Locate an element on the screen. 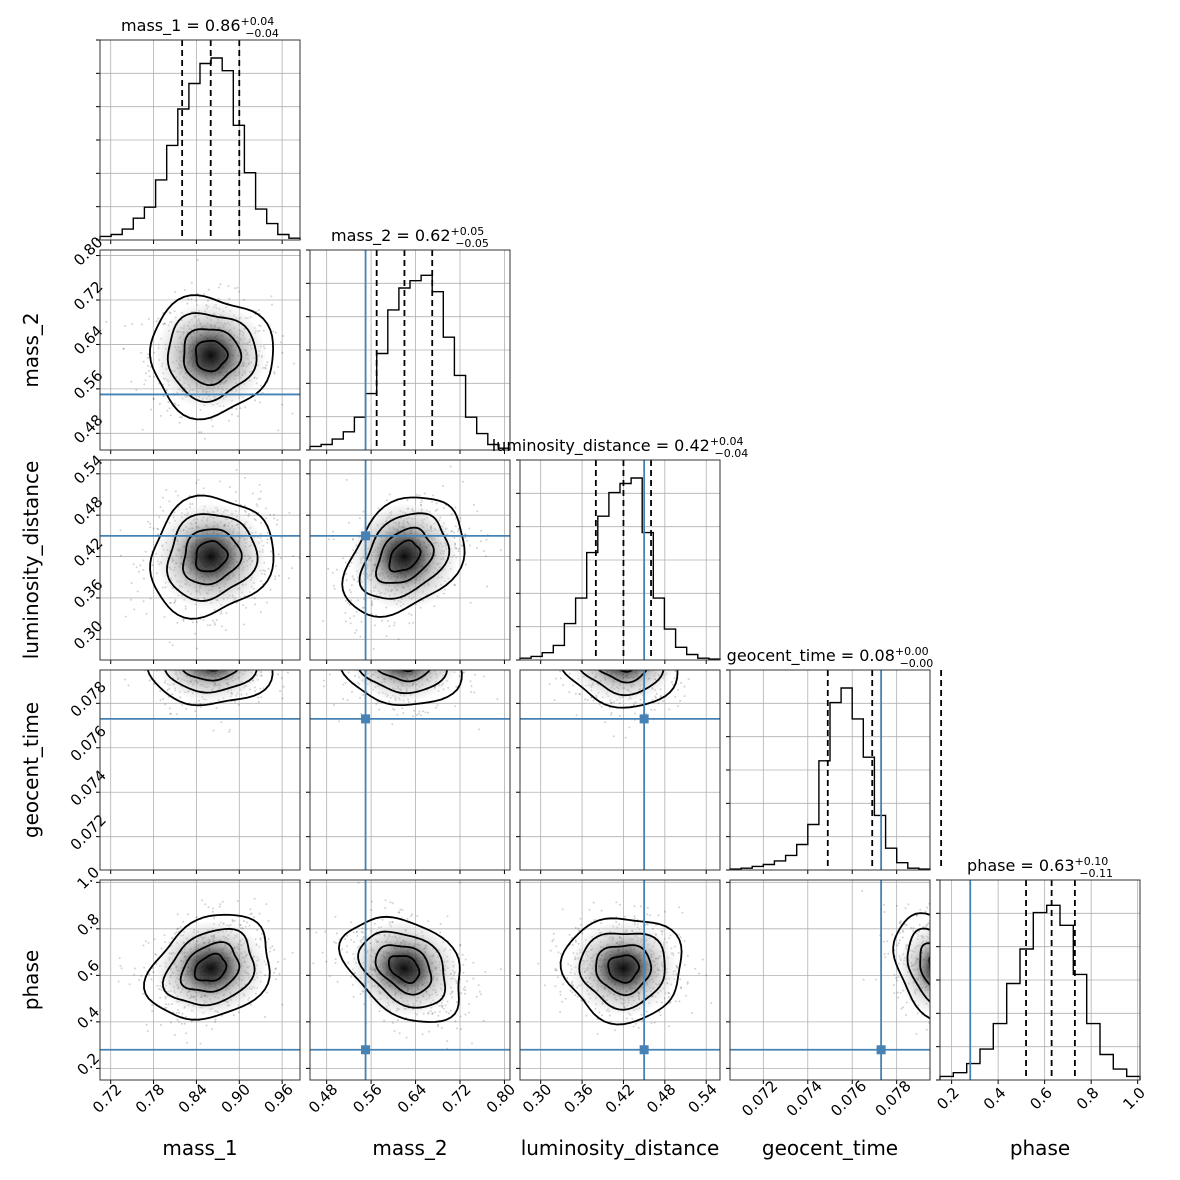 Image resolution: width=1180 pixels, height=1180 pixels. truth-marker is located at coordinates (644, 719).